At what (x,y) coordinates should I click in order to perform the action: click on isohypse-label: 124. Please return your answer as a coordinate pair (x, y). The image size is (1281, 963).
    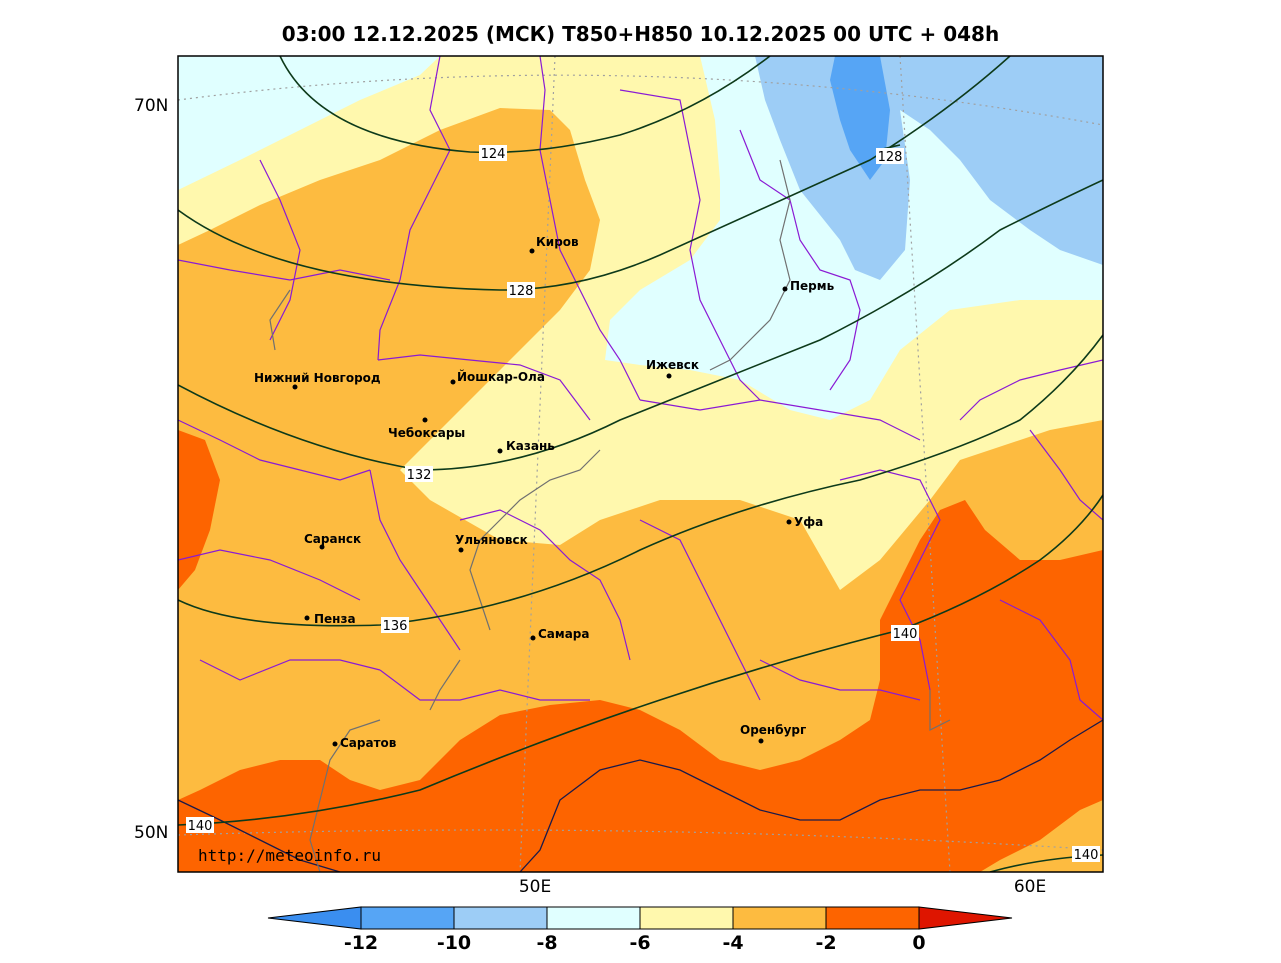
    Looking at the image, I should click on (493, 154).